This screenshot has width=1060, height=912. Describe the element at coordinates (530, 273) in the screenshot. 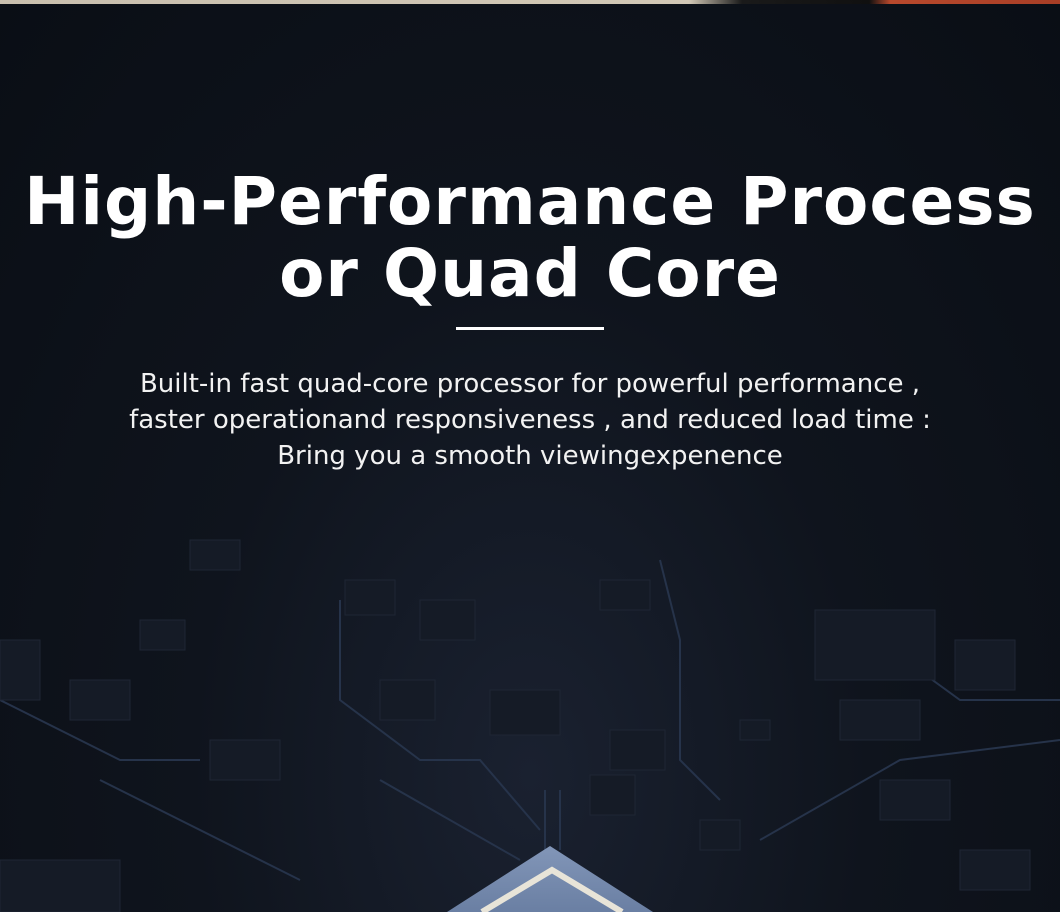

I see `title-line-2: or Quad Core` at that location.